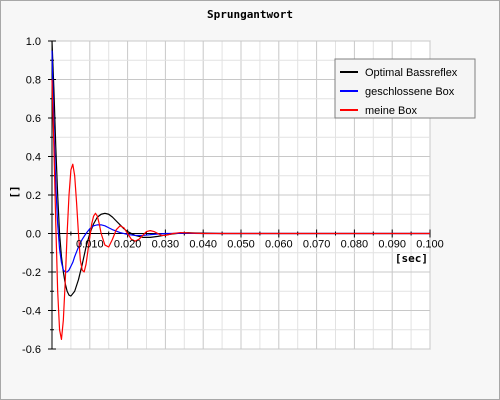  I want to click on y-tick-label: -0.6, so click(31, 350).